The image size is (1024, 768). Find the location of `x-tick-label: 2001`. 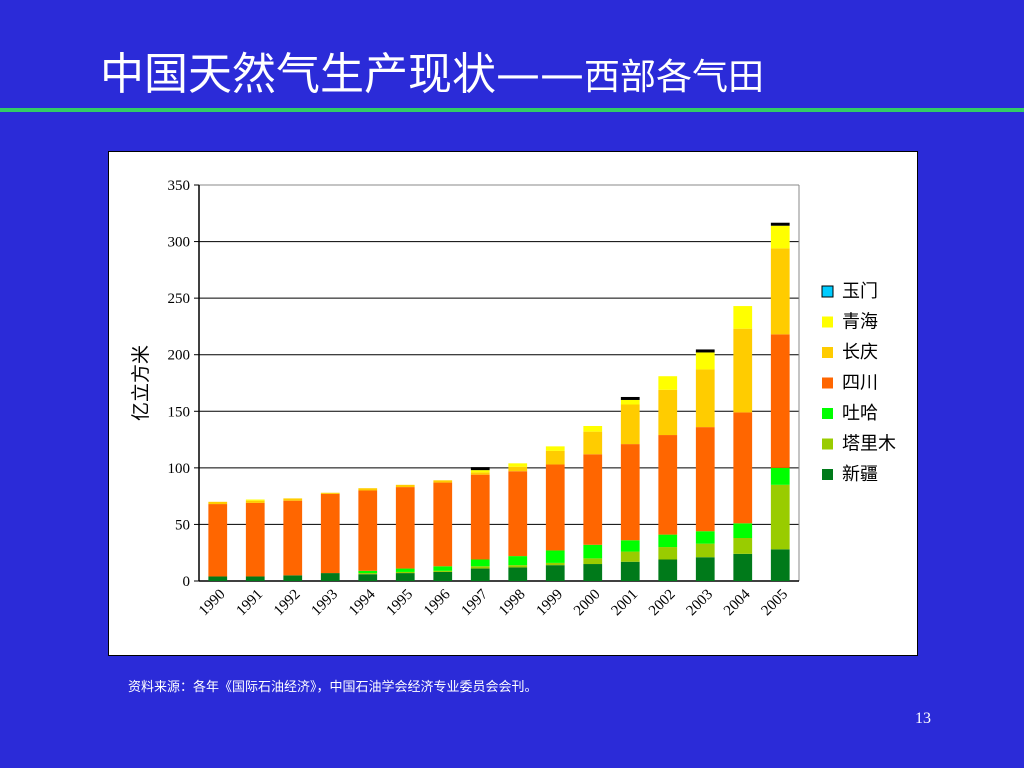

x-tick-label: 2001 is located at coordinates (625, 603).